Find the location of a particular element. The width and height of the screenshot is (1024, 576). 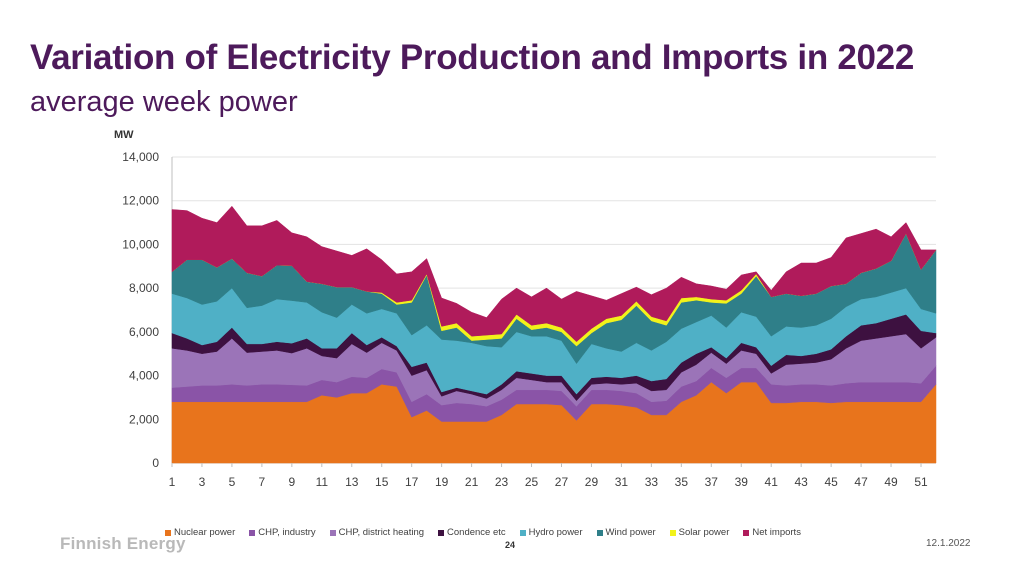

legend-label: Net imports is located at coordinates (776, 532).